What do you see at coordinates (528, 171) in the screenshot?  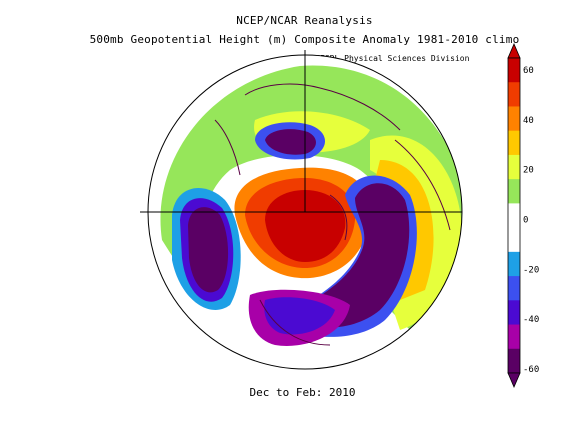 I see `colorbar-tick-label: 20` at bounding box center [528, 171].